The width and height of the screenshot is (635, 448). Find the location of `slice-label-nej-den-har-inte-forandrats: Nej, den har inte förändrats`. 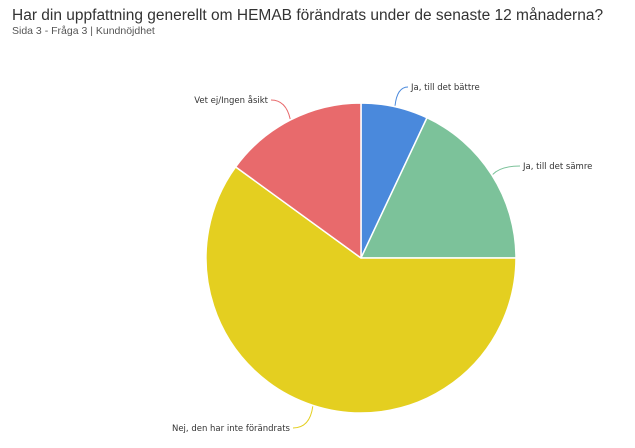

slice-label-nej-den-har-inte-forandrats: Nej, den har inte förändrats is located at coordinates (231, 429).